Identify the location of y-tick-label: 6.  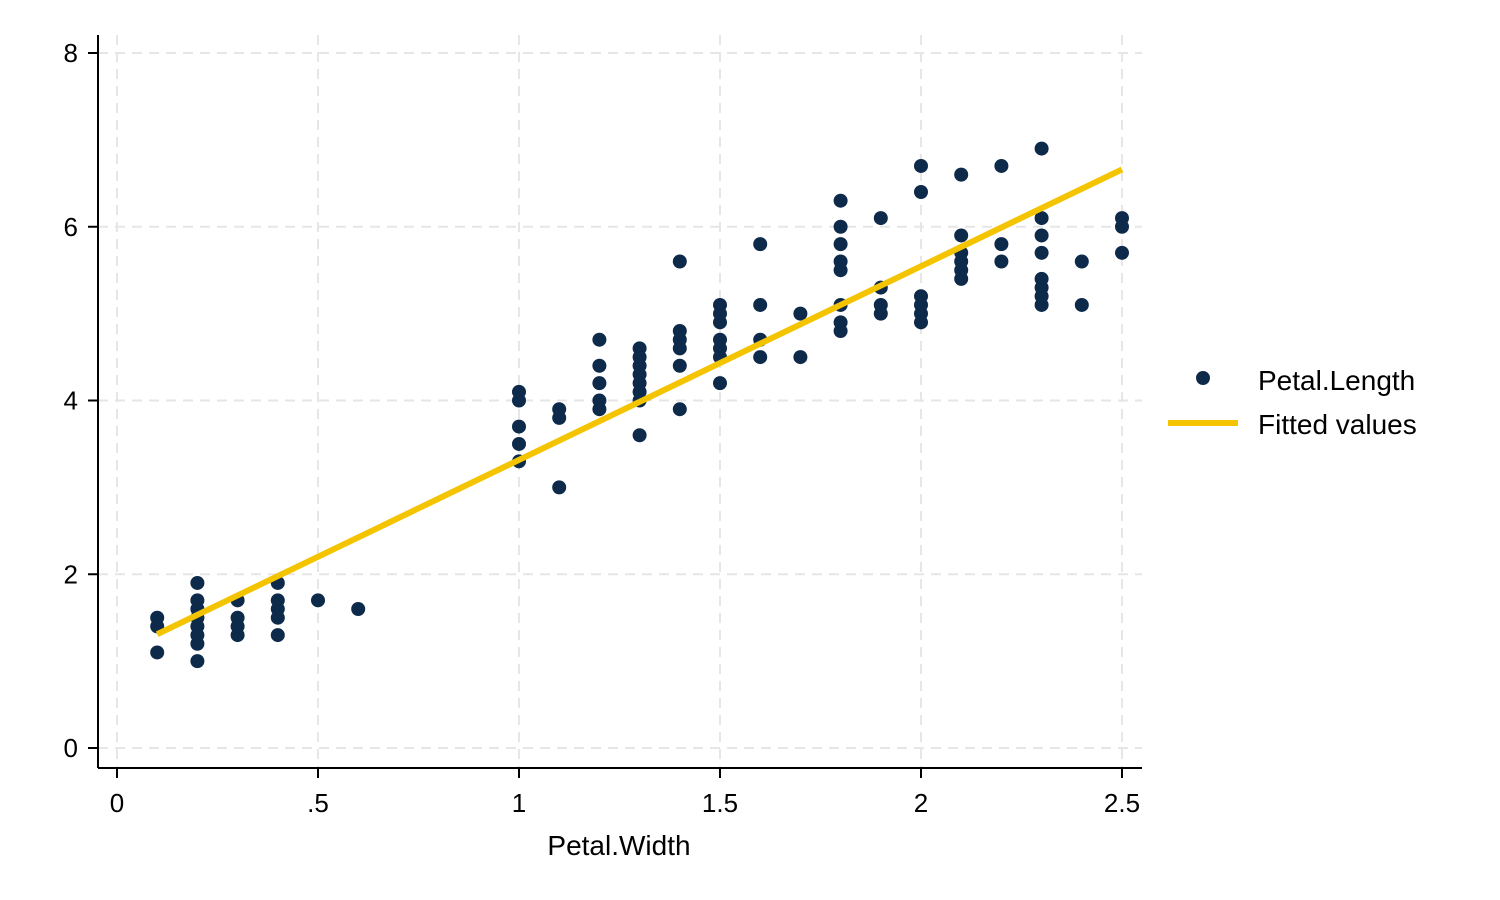
(71, 227).